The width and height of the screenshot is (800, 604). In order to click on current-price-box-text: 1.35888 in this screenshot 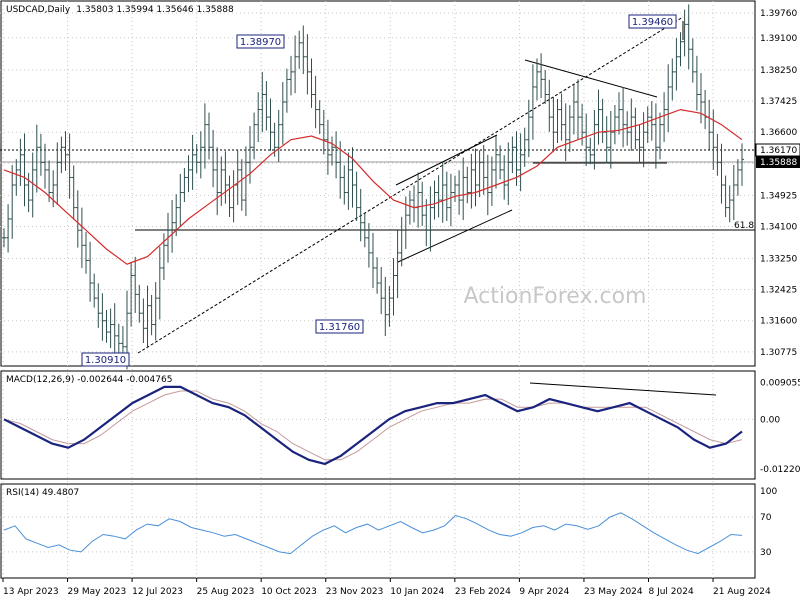, I will do `click(778, 163)`.